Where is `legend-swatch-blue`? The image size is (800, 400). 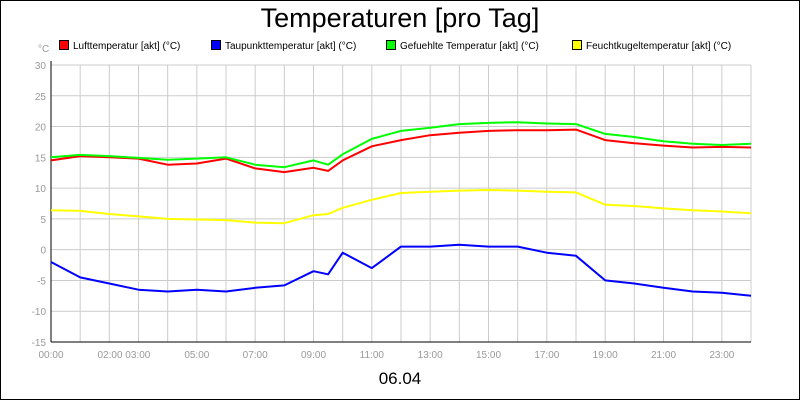
legend-swatch-blue is located at coordinates (216, 45).